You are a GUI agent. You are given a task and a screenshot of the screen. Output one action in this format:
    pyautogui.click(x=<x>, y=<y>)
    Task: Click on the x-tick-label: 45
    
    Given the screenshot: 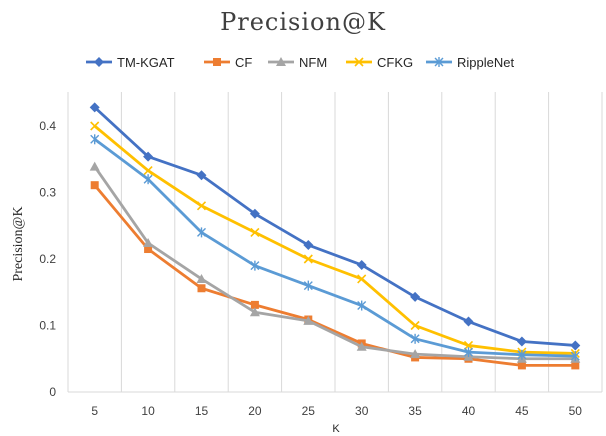 What is the action you would take?
    pyautogui.click(x=522, y=411)
    